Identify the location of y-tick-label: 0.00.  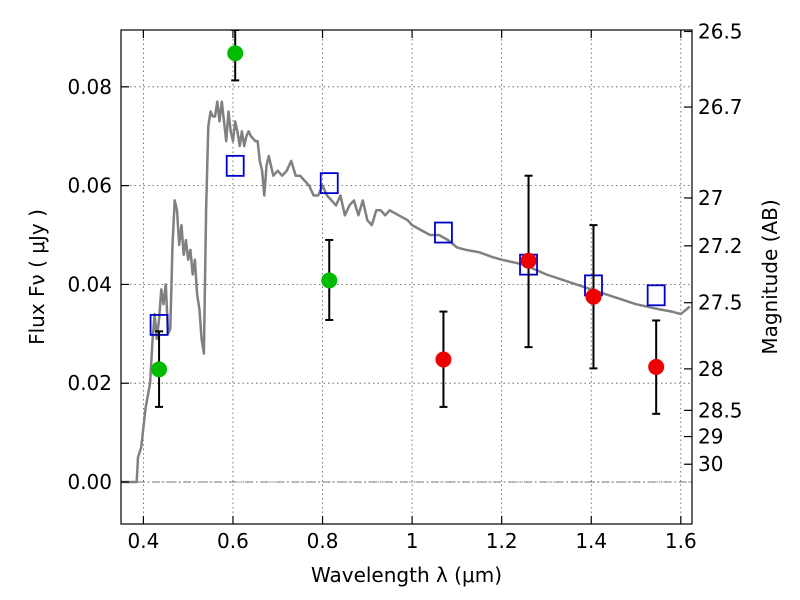
(89, 482).